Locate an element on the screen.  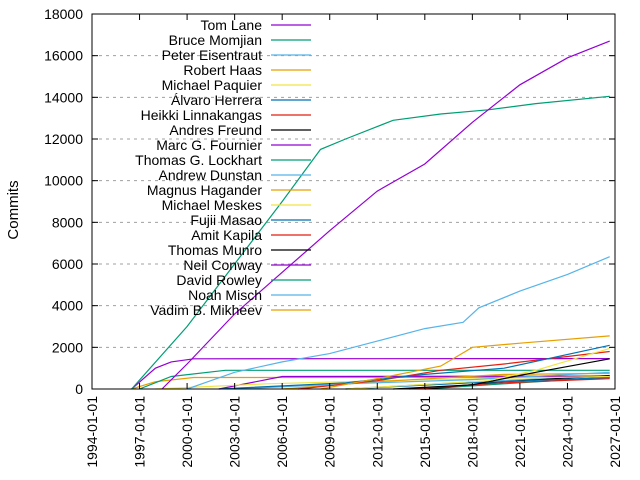
x-tick-label: 2021-01-01 is located at coordinates (520, 432).